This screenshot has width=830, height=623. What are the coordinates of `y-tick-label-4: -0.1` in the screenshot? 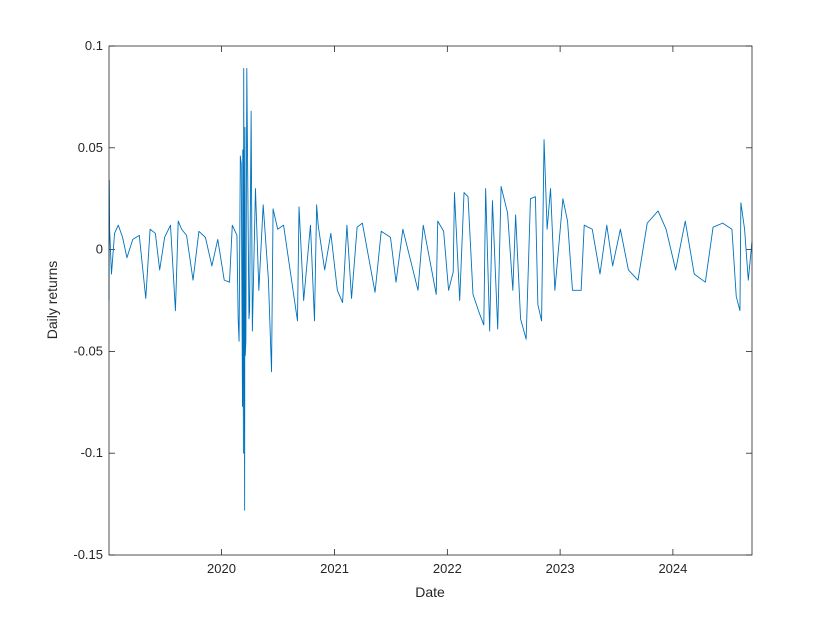 It's located at (92, 452).